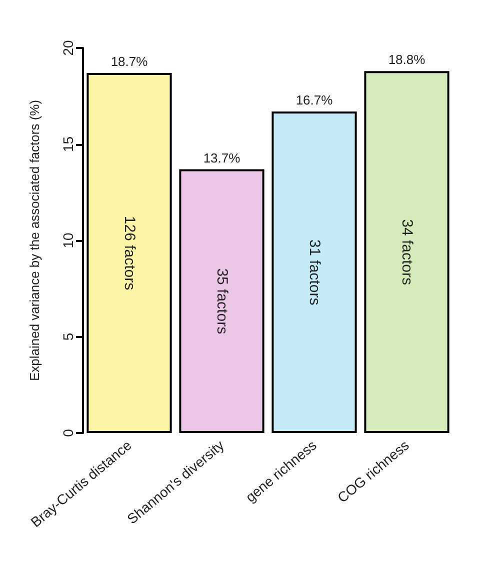  Describe the element at coordinates (68, 432) in the screenshot. I see `y-tick-label: 0` at that location.